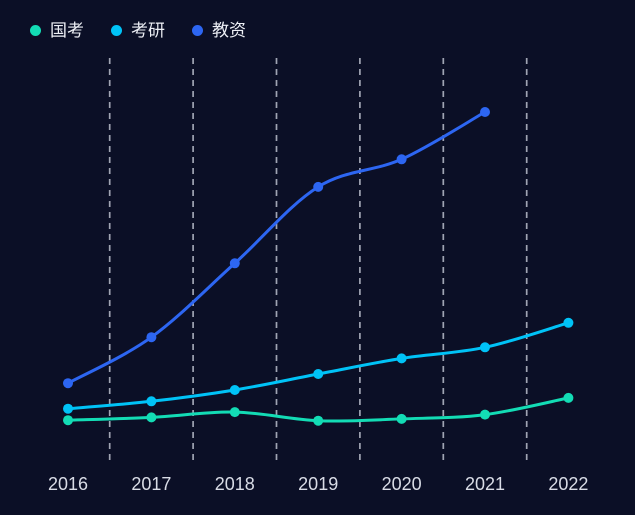 This screenshot has width=635, height=515. I want to click on x-axis-label: 2021, so click(485, 484).